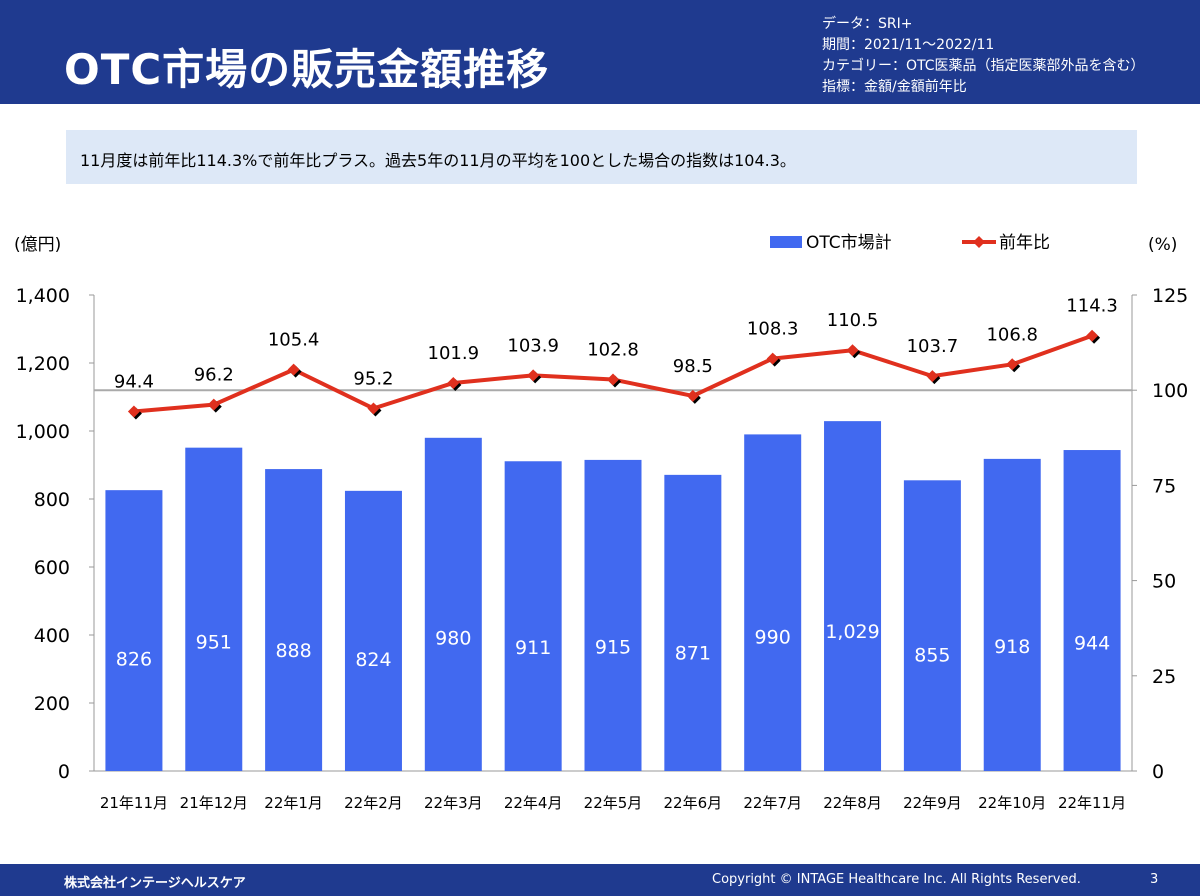 This screenshot has height=896, width=1200. Describe the element at coordinates (908, 45) in the screenshot. I see `meta-period: 期間：2021/11～2022/11` at that location.